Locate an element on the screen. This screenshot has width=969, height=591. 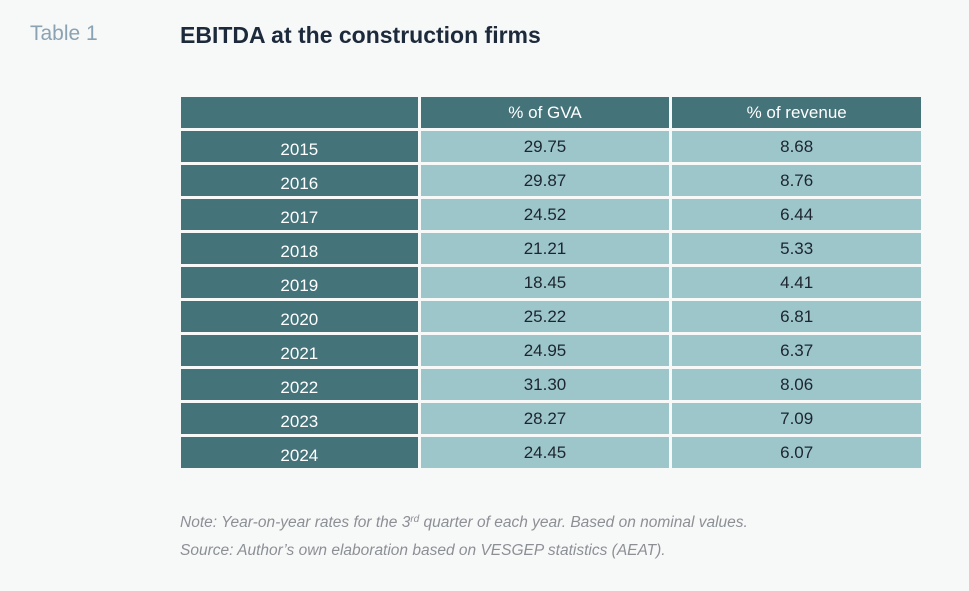
table-row: 2024 24.45 6.07 is located at coordinates (551, 452).